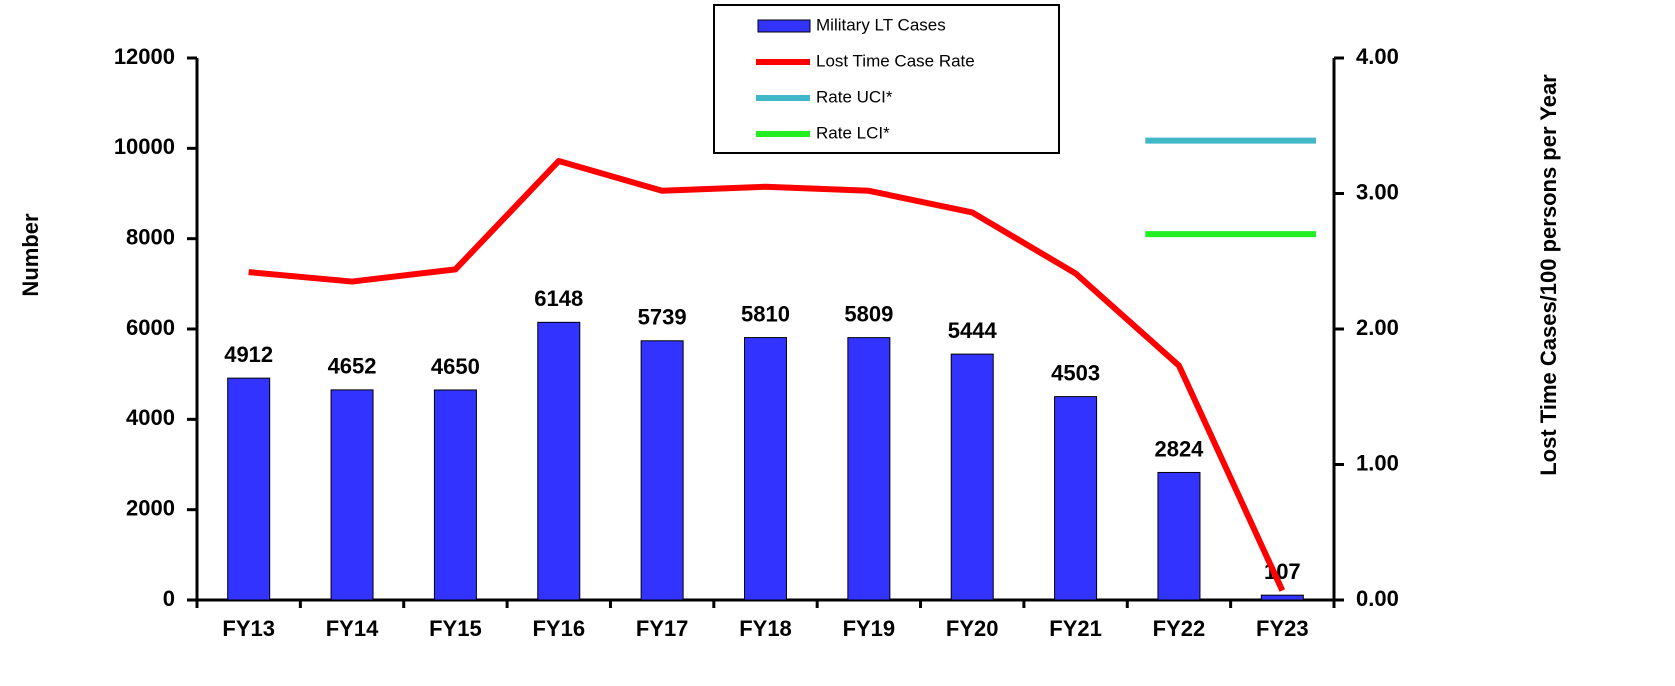  Describe the element at coordinates (1377, 598) in the screenshot. I see `y2-tick-label: 0.00` at that location.